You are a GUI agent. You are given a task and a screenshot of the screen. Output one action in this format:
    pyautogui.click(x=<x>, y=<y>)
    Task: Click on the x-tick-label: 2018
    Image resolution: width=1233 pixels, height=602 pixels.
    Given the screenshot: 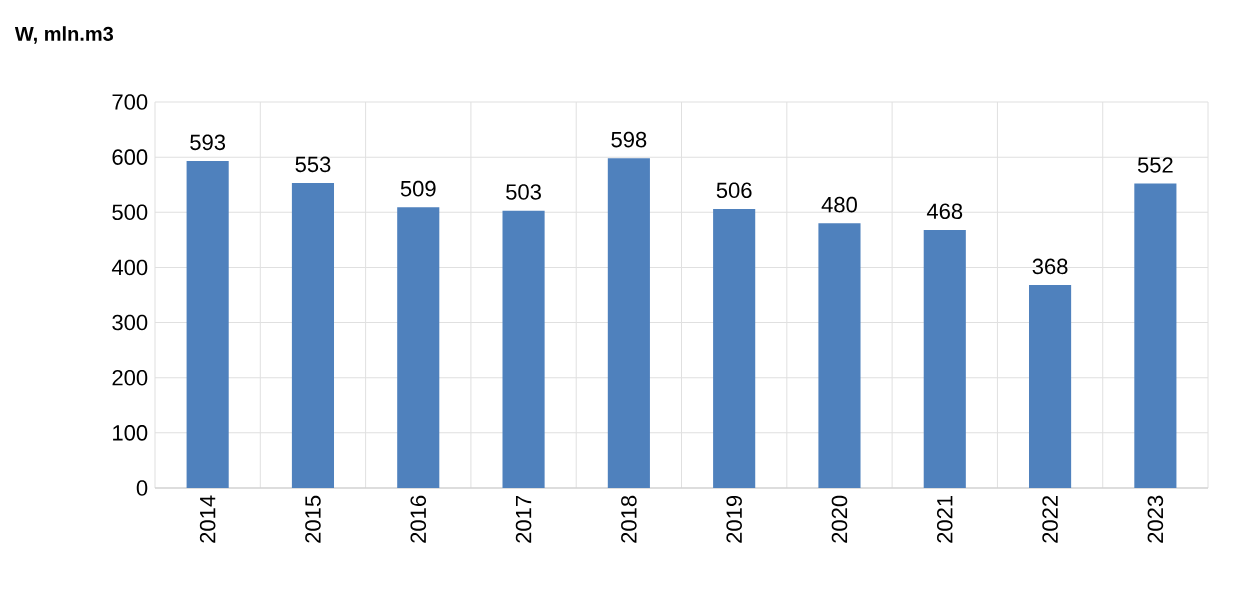 What is the action you would take?
    pyautogui.click(x=629, y=519)
    